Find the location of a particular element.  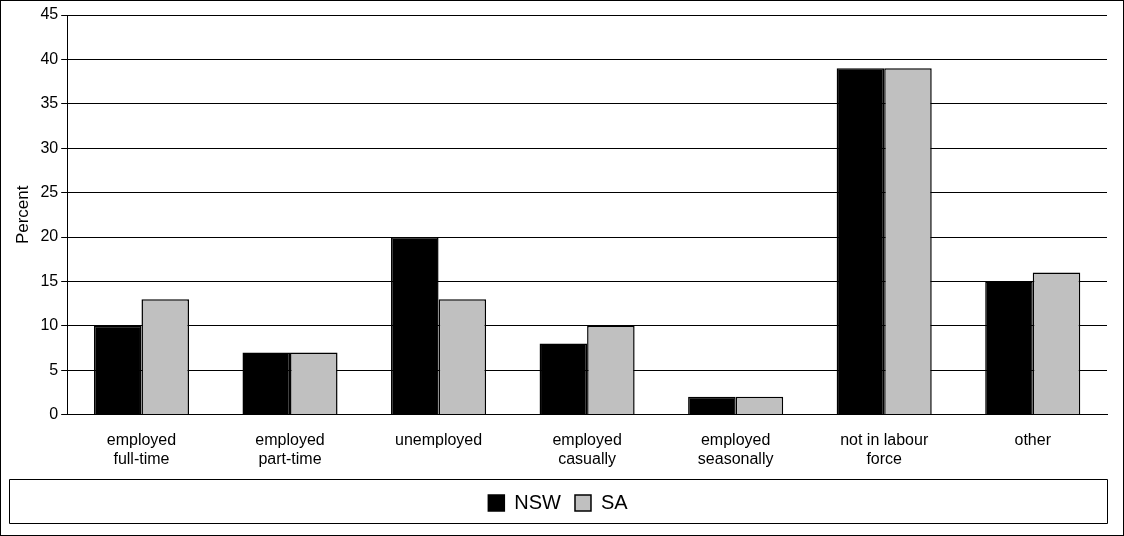

legend-label: NSW is located at coordinates (538, 501).